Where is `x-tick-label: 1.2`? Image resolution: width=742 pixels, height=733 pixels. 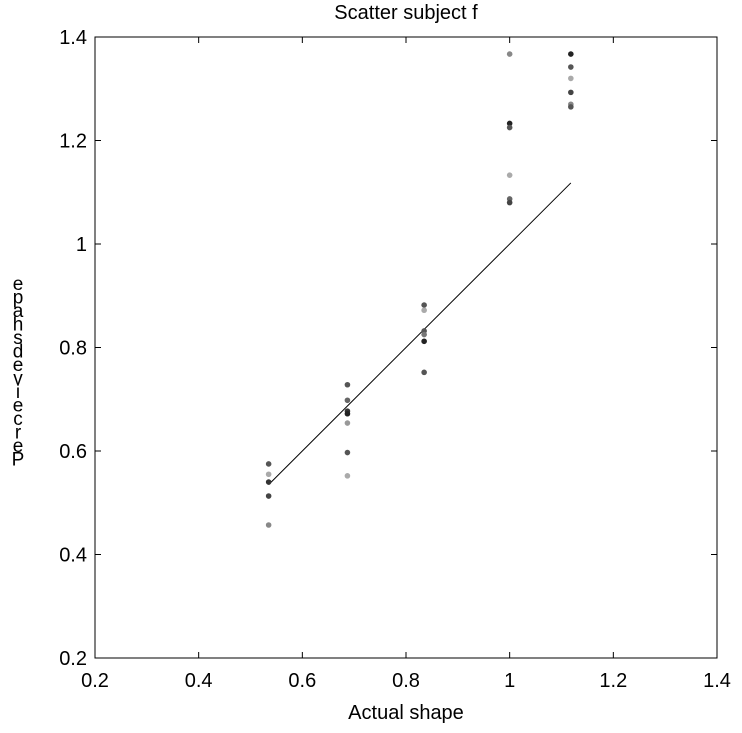 x-tick-label: 1.2 is located at coordinates (613, 681).